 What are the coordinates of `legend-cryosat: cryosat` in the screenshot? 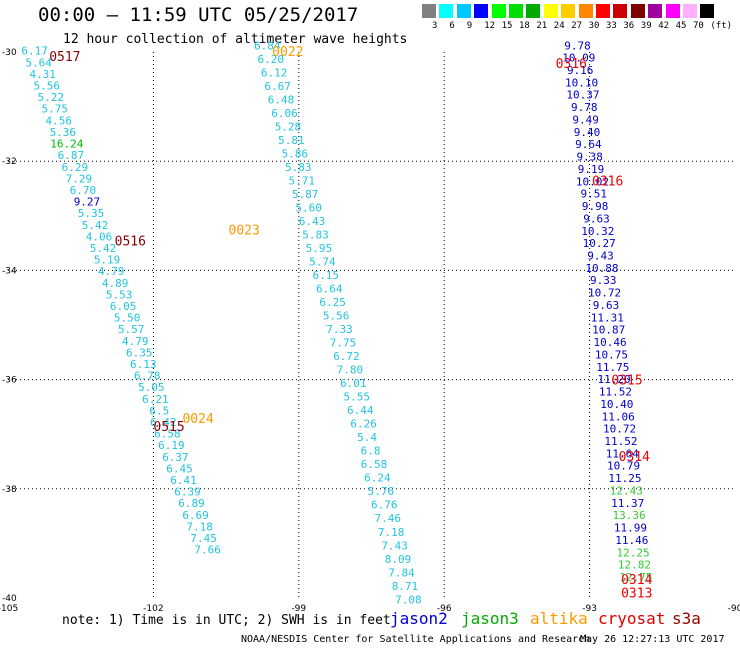 It's located at (632, 618).